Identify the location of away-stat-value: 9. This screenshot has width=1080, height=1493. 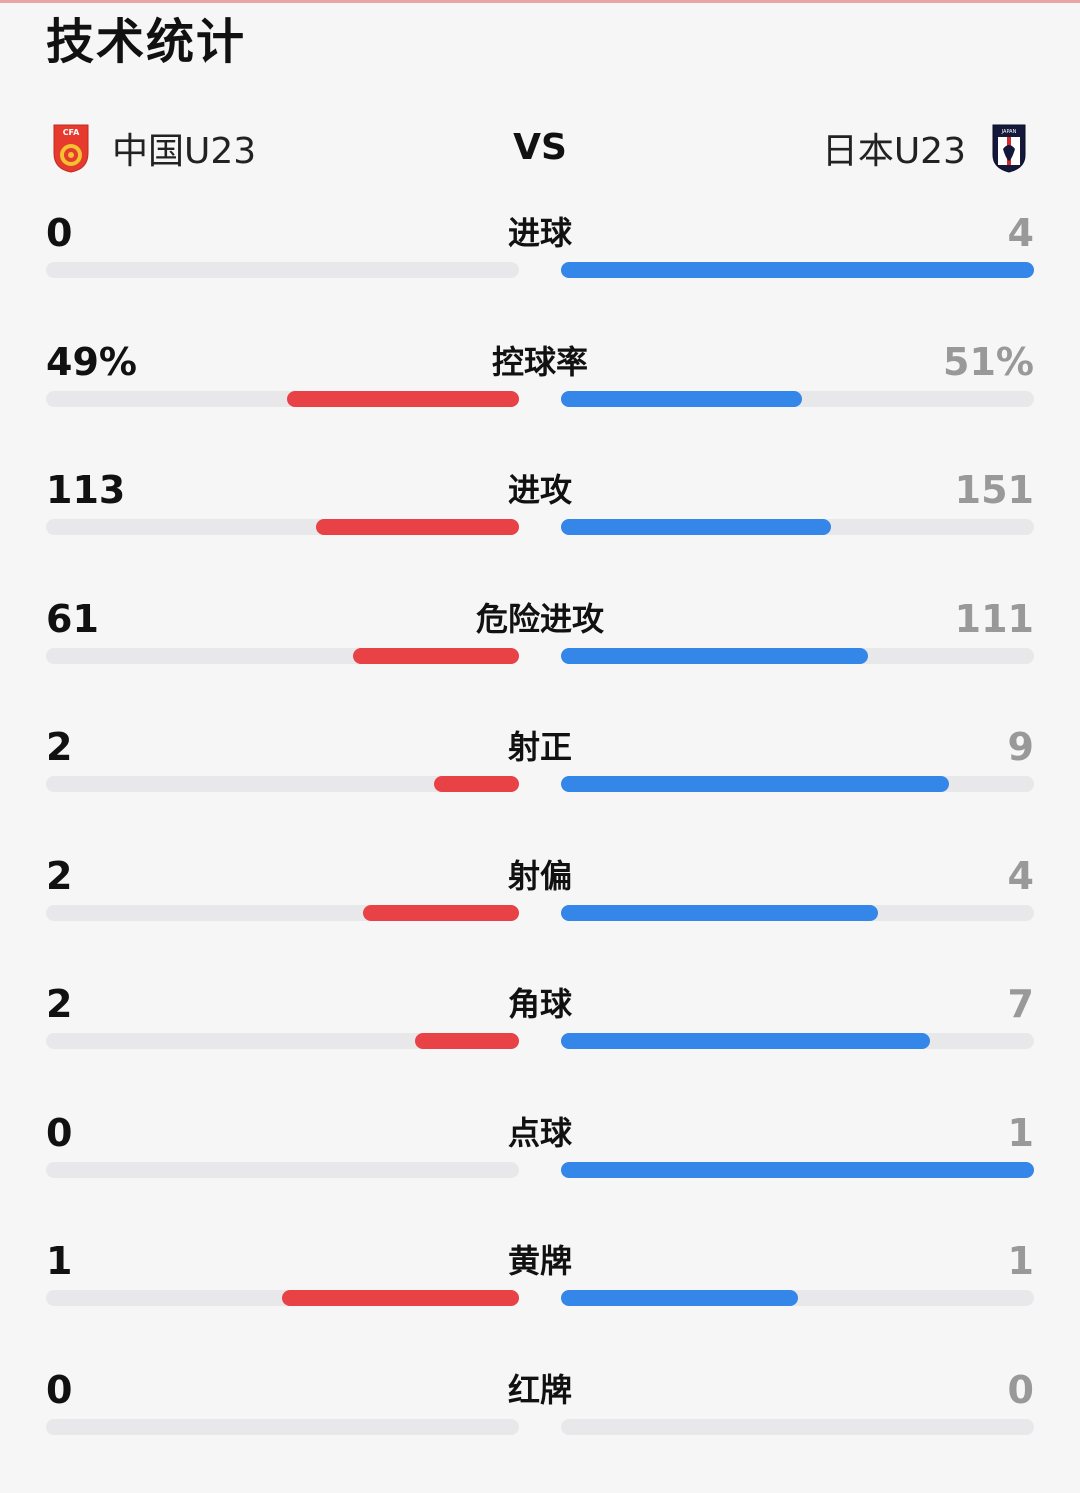
(1020, 747).